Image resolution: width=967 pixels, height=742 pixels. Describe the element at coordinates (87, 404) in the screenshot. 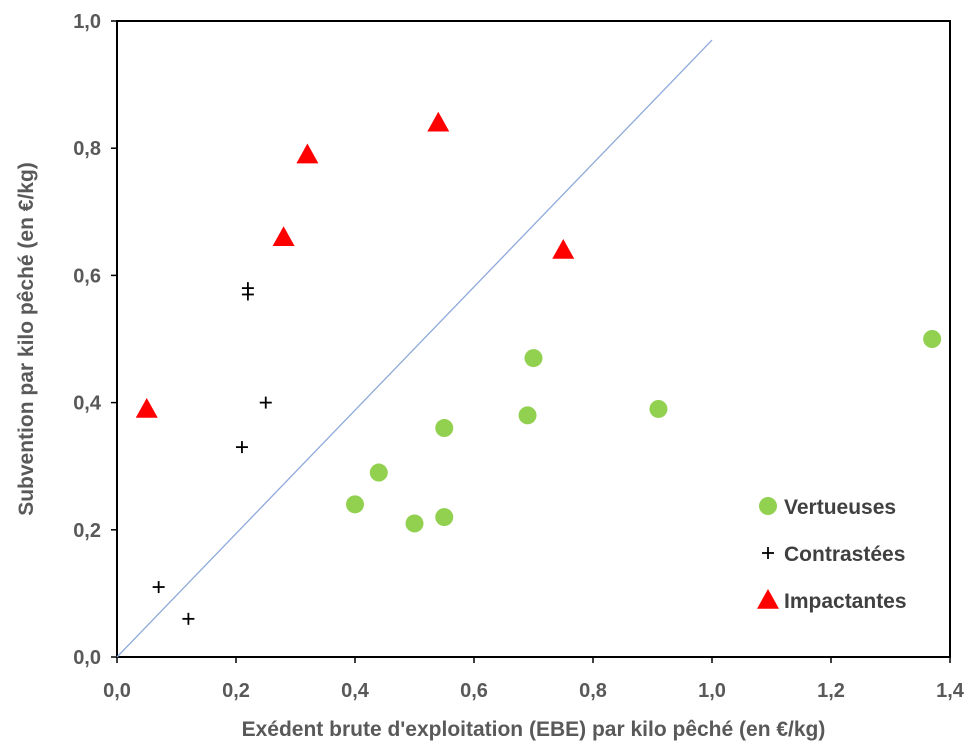

I see `y-tick-label: 0,4` at that location.